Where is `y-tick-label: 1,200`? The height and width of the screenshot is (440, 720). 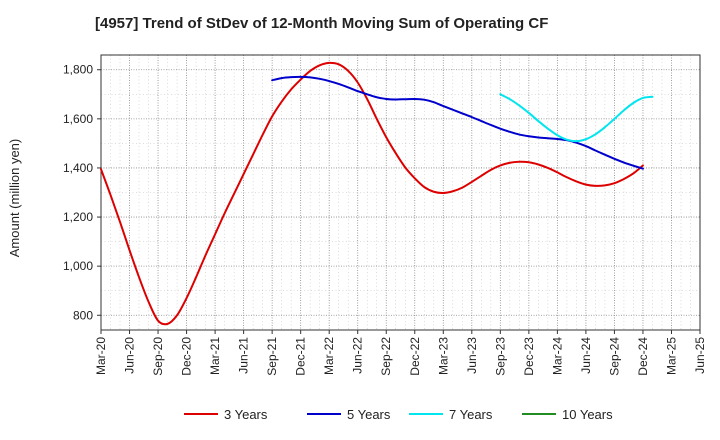
y-tick-label: 1,200 is located at coordinates (78, 217).